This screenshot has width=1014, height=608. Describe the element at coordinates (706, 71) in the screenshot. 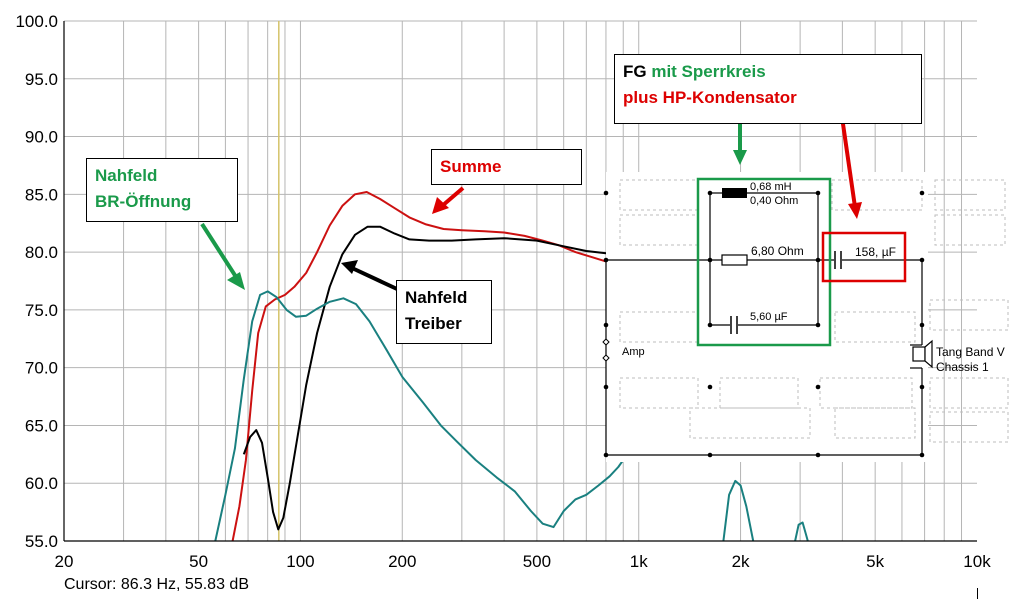

I see `callout-sperrkreis-text: mit Sperrkreis` at that location.